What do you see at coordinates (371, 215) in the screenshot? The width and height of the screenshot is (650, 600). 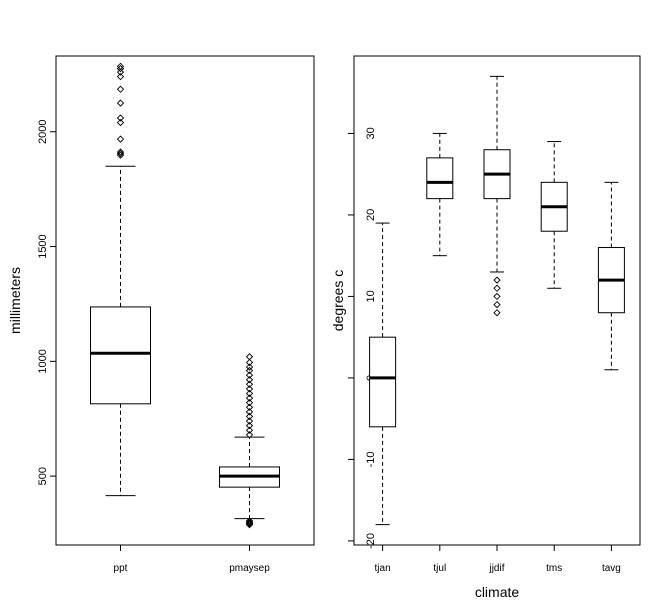 I see `y-tick-label: 20` at bounding box center [371, 215].